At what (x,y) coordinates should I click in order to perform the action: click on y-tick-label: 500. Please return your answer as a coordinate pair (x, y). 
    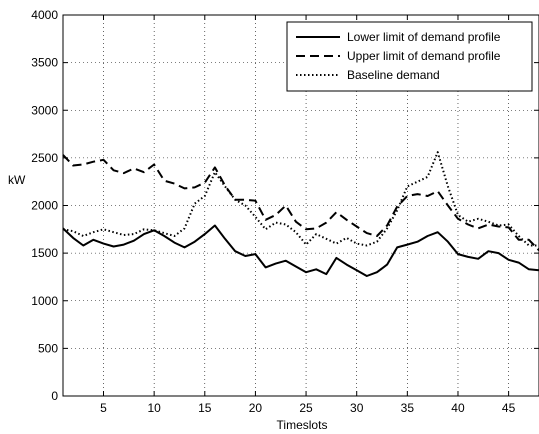
    Looking at the image, I should click on (48, 348).